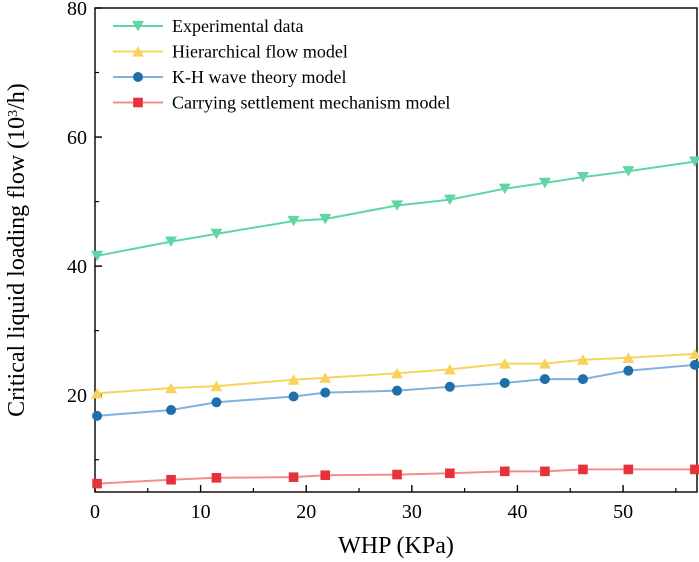 This screenshot has height=562, width=699. I want to click on series-line-carrying-settlement-mechanism-model, so click(396, 476).